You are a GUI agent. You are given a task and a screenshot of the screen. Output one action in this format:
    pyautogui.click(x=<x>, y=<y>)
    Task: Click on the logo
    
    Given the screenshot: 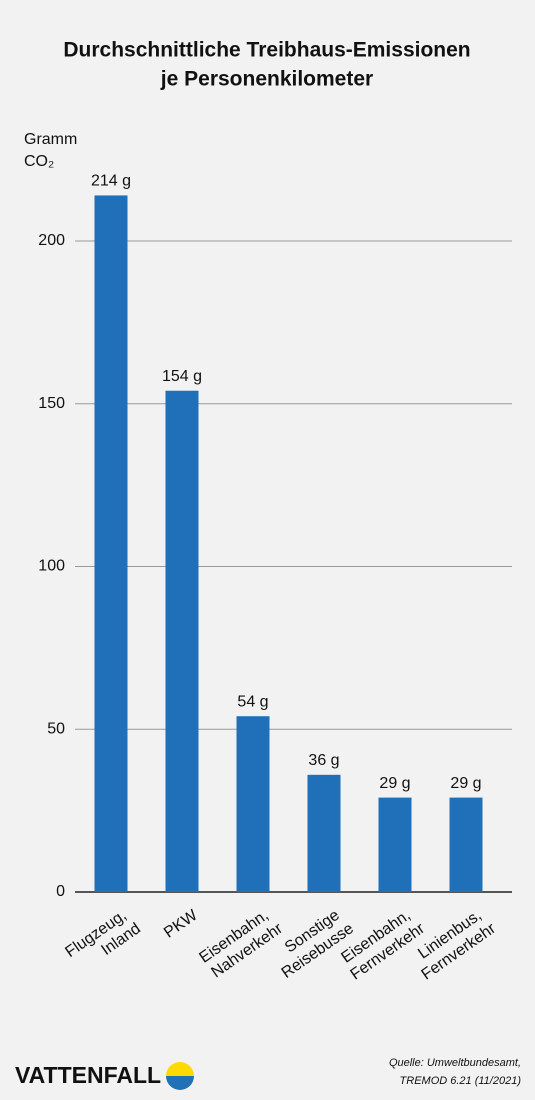 What is the action you would take?
    pyautogui.click(x=180, y=1076)
    